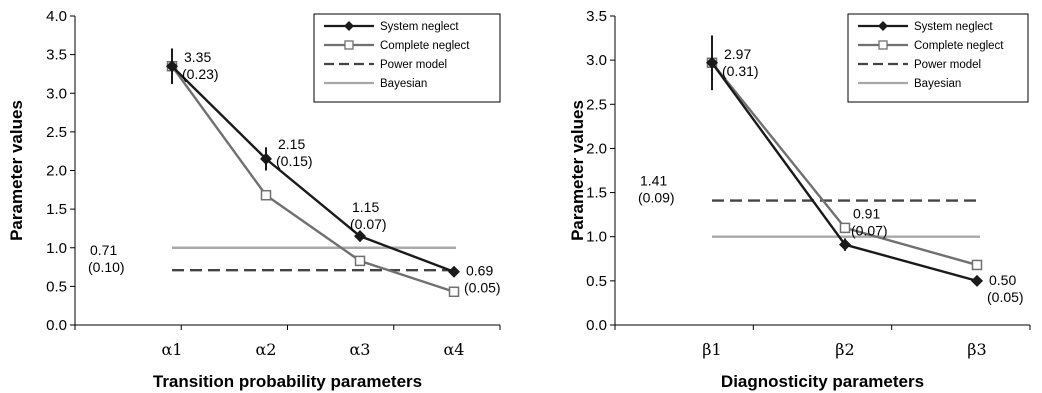 This screenshot has width=1042, height=393. I want to click on data-label-value: 0.50, so click(1002, 280).